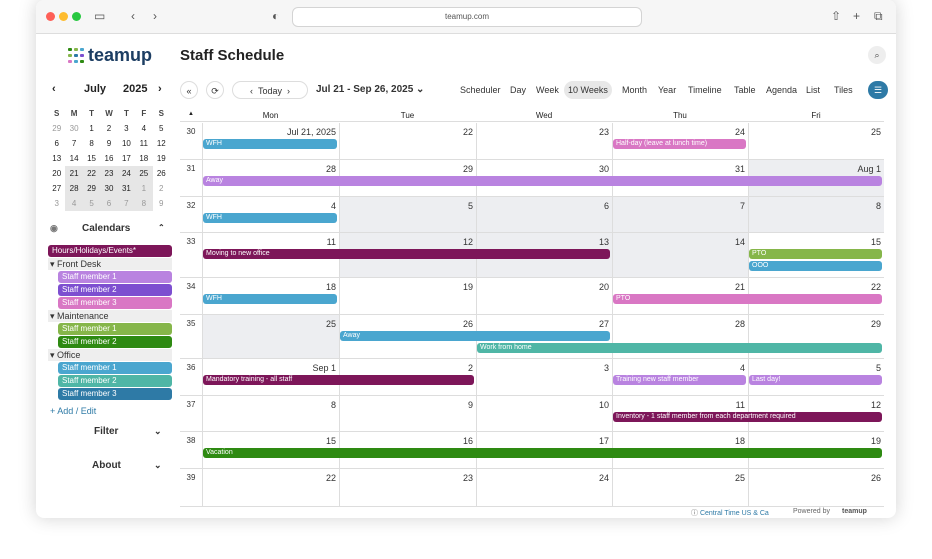 The image size is (932, 559). Describe the element at coordinates (110, 434) in the screenshot. I see `filter-section: Filter ⌄` at that location.